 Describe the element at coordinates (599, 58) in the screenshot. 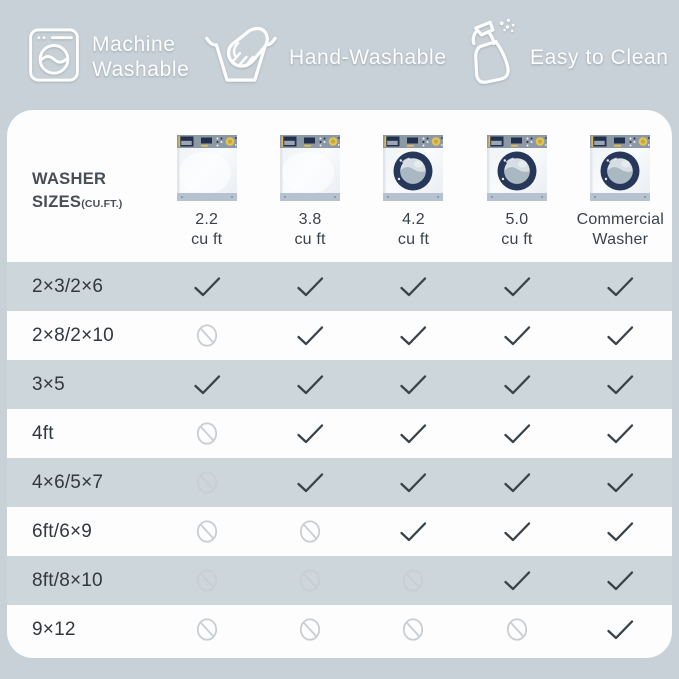

I see `feature-label: Easy to Clean` at that location.